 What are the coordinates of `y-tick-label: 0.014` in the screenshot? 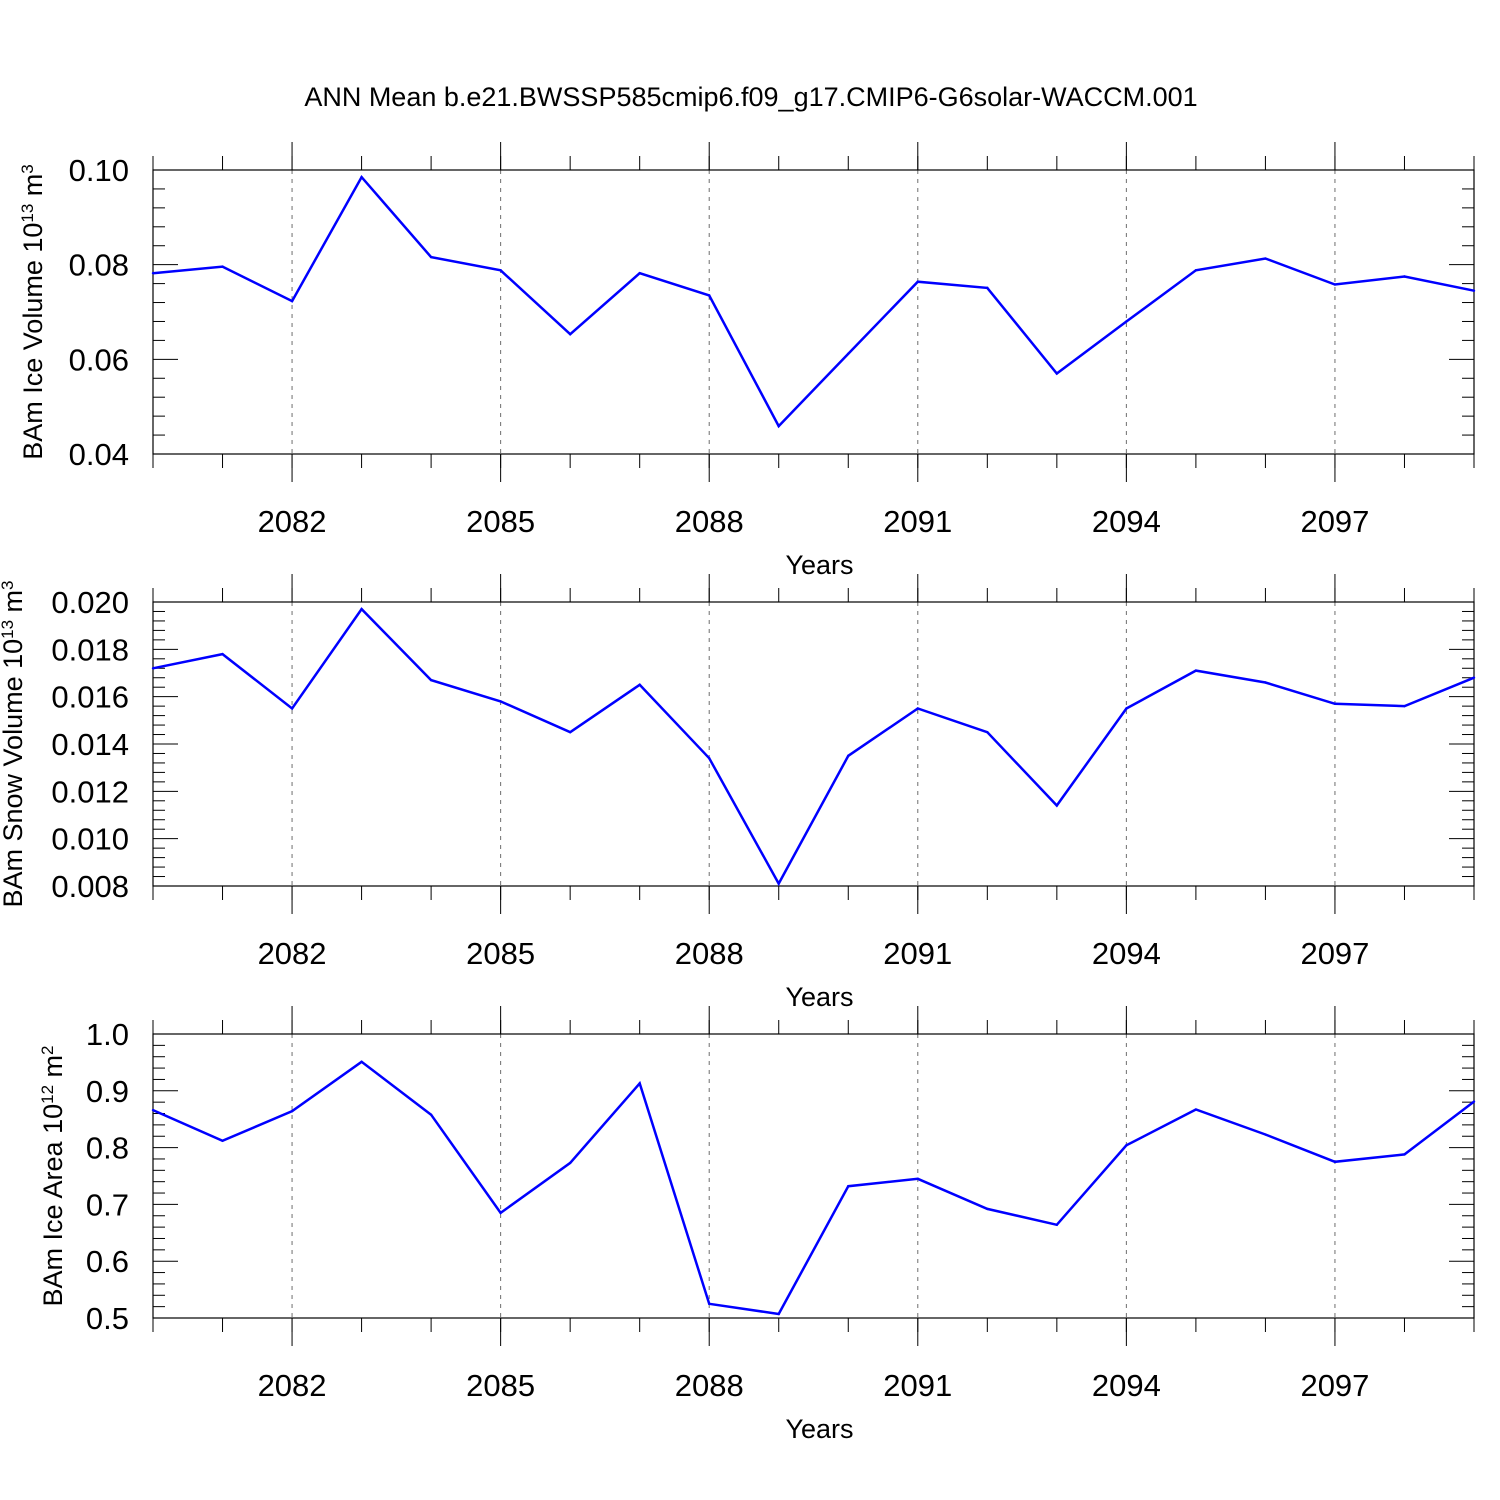 It's located at (90, 744).